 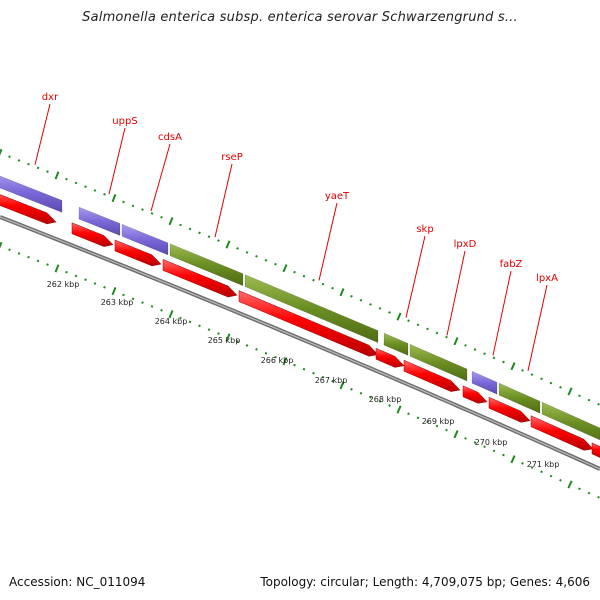 What do you see at coordinates (572, 582) in the screenshot?
I see `genes-value: 4,606` at bounding box center [572, 582].